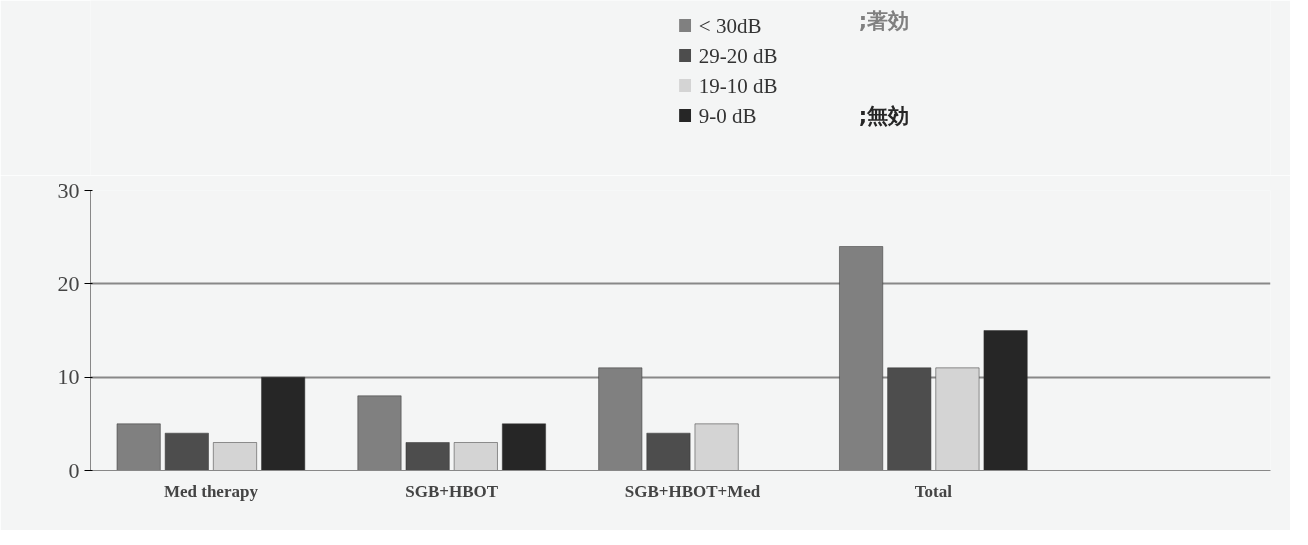 Image resolution: width=1308 pixels, height=545 pixels. I want to click on x-tick-label: SGB+HBOT+Med, so click(692, 491).